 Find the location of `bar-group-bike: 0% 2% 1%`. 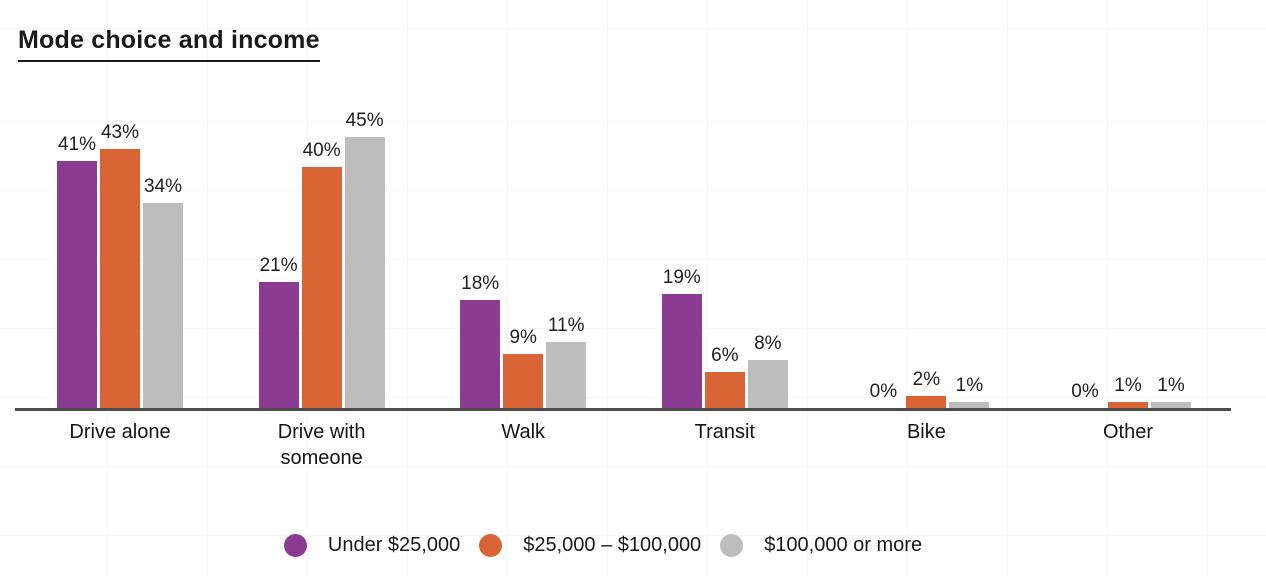

bar-group-bike: 0% 2% 1% is located at coordinates (926, 204).